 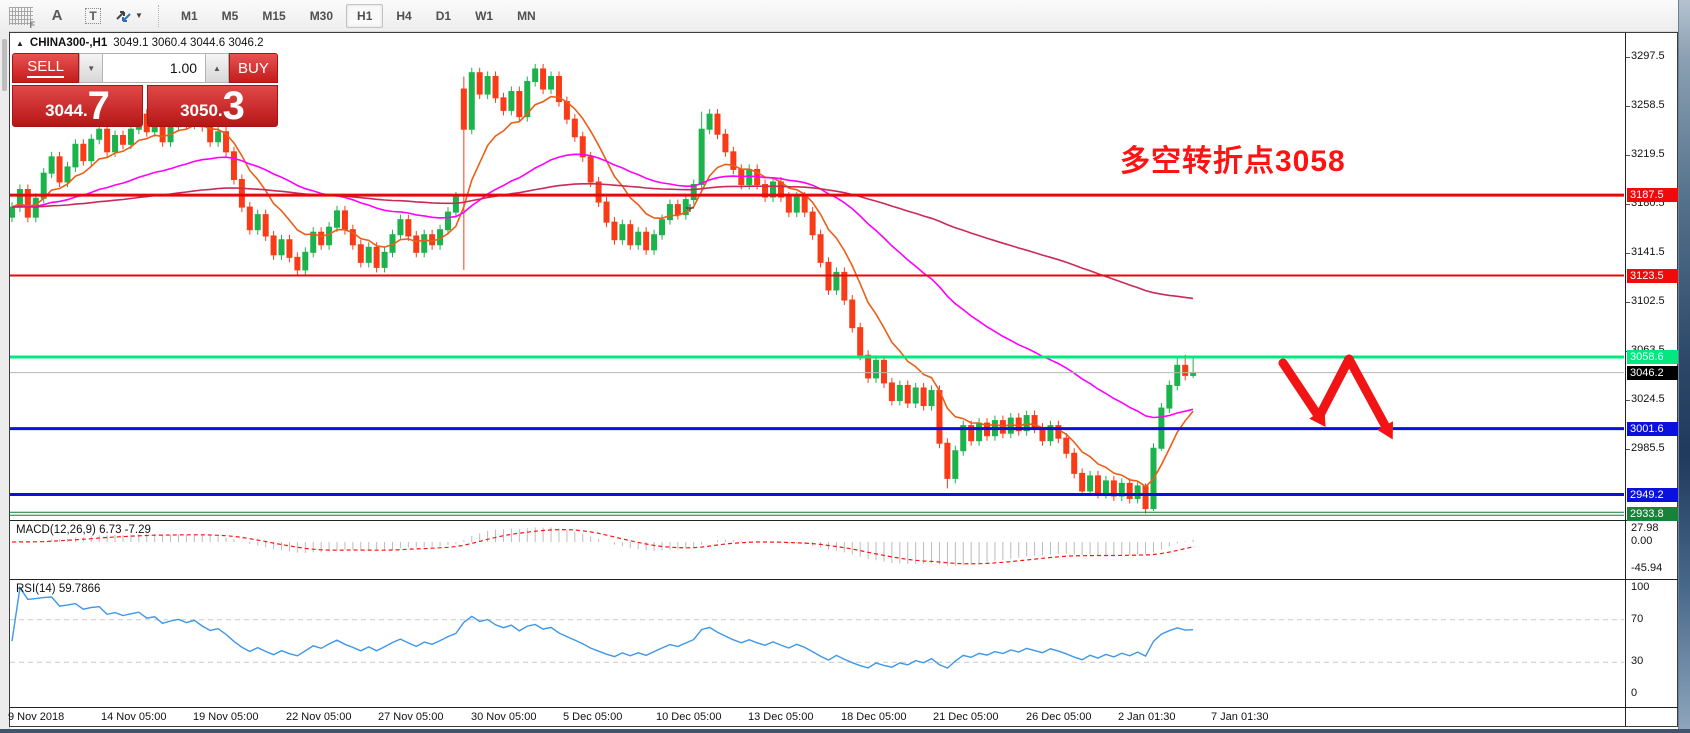 What do you see at coordinates (411, 717) in the screenshot?
I see `time-tick: 27 Nov 05:00` at bounding box center [411, 717].